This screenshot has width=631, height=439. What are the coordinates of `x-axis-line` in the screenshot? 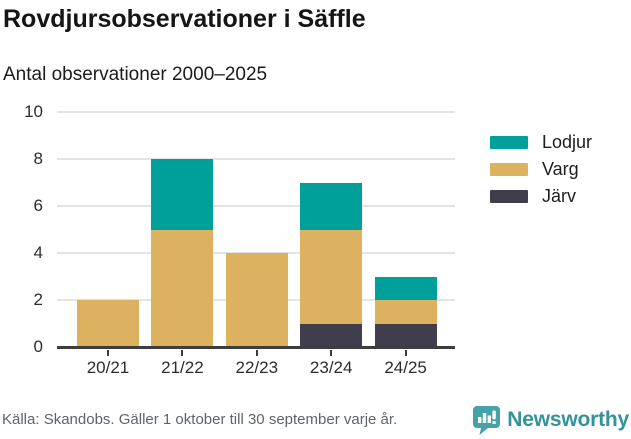 It's located at (256, 347).